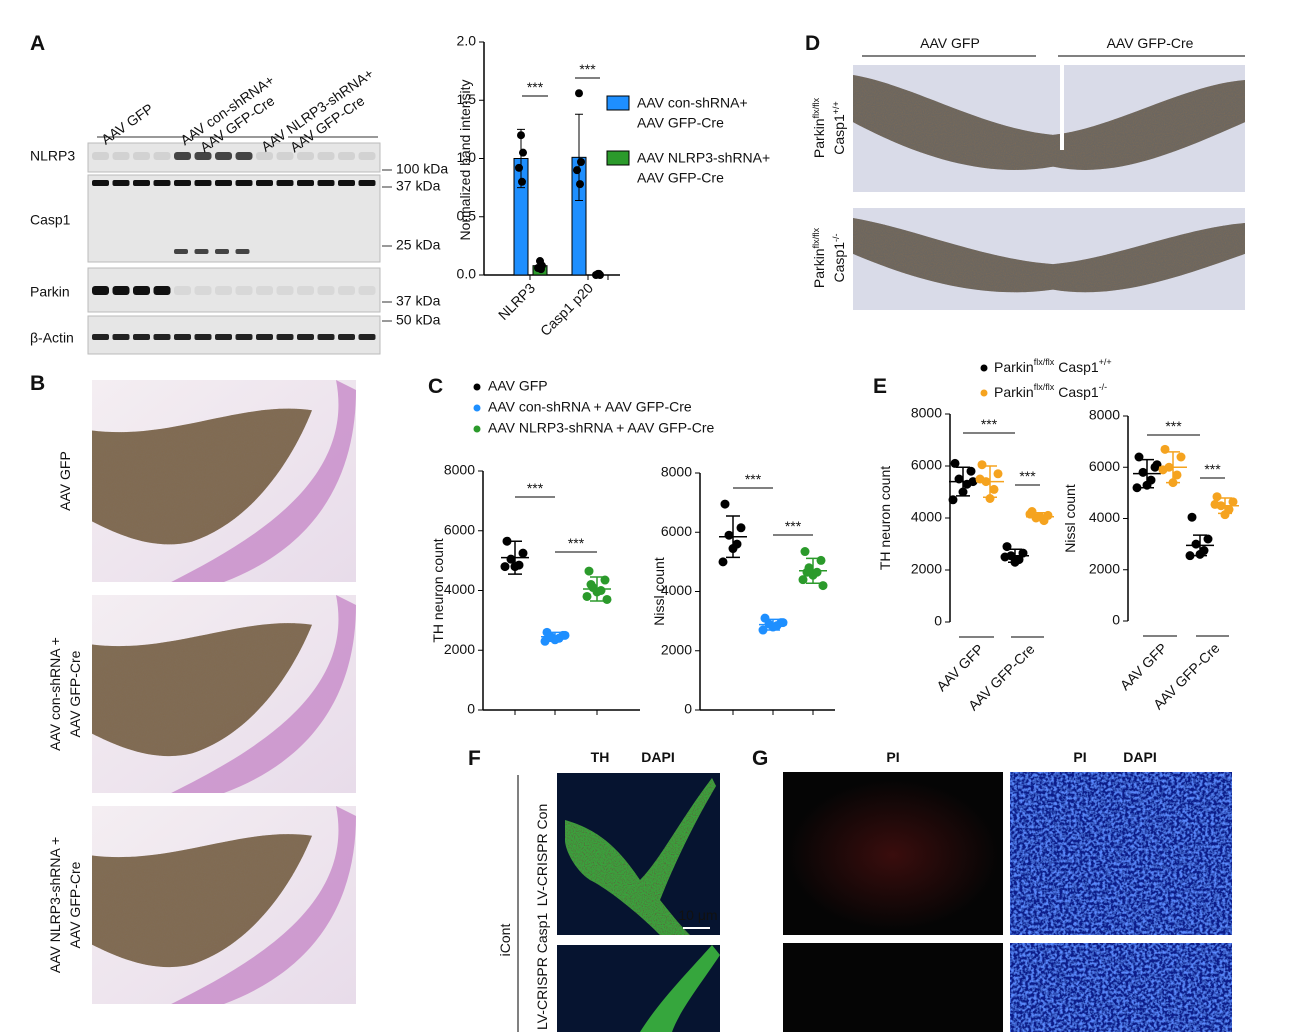 Image resolution: width=1296 pixels, height=1032 pixels. Describe the element at coordinates (892, 757) in the screenshot. I see `channel-label: PI` at that location.